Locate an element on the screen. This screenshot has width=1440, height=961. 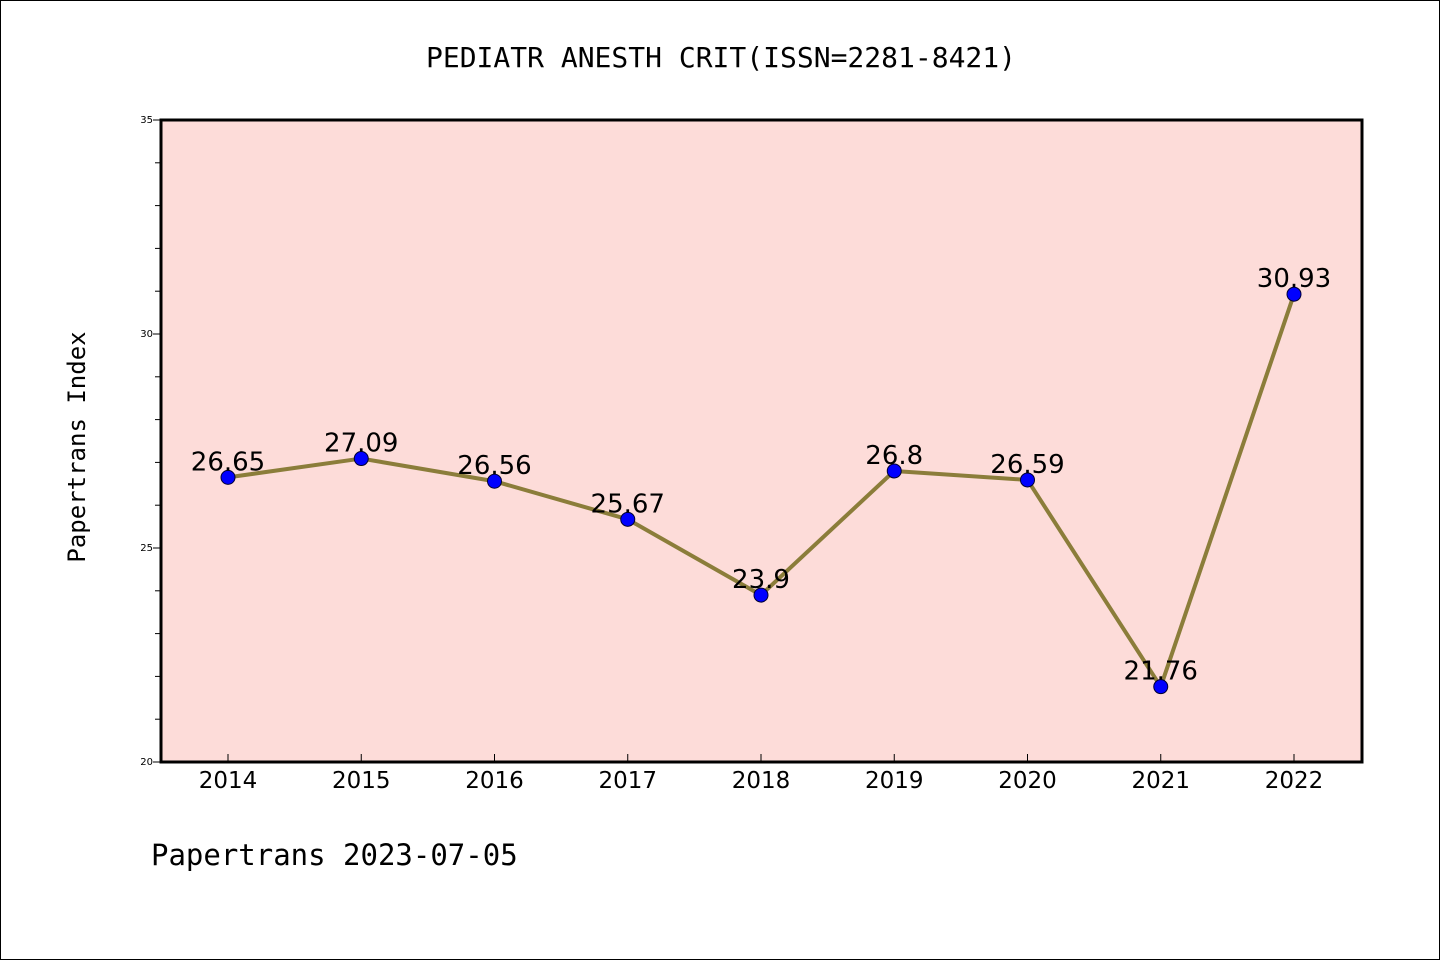
x-tick-label: 2022 is located at coordinates (1294, 781).